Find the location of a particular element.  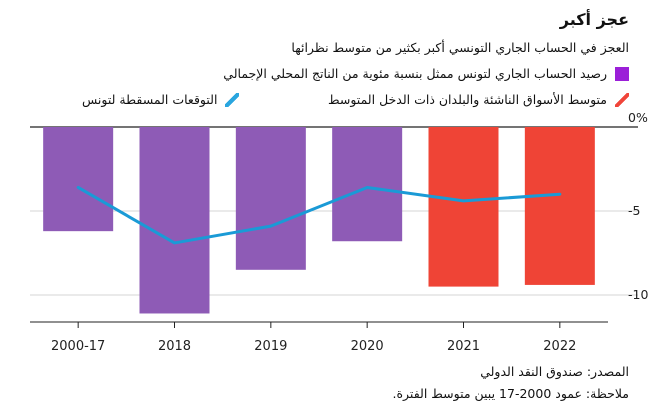

diagonal-stripe-swatch-icon is located at coordinates (622, 99).